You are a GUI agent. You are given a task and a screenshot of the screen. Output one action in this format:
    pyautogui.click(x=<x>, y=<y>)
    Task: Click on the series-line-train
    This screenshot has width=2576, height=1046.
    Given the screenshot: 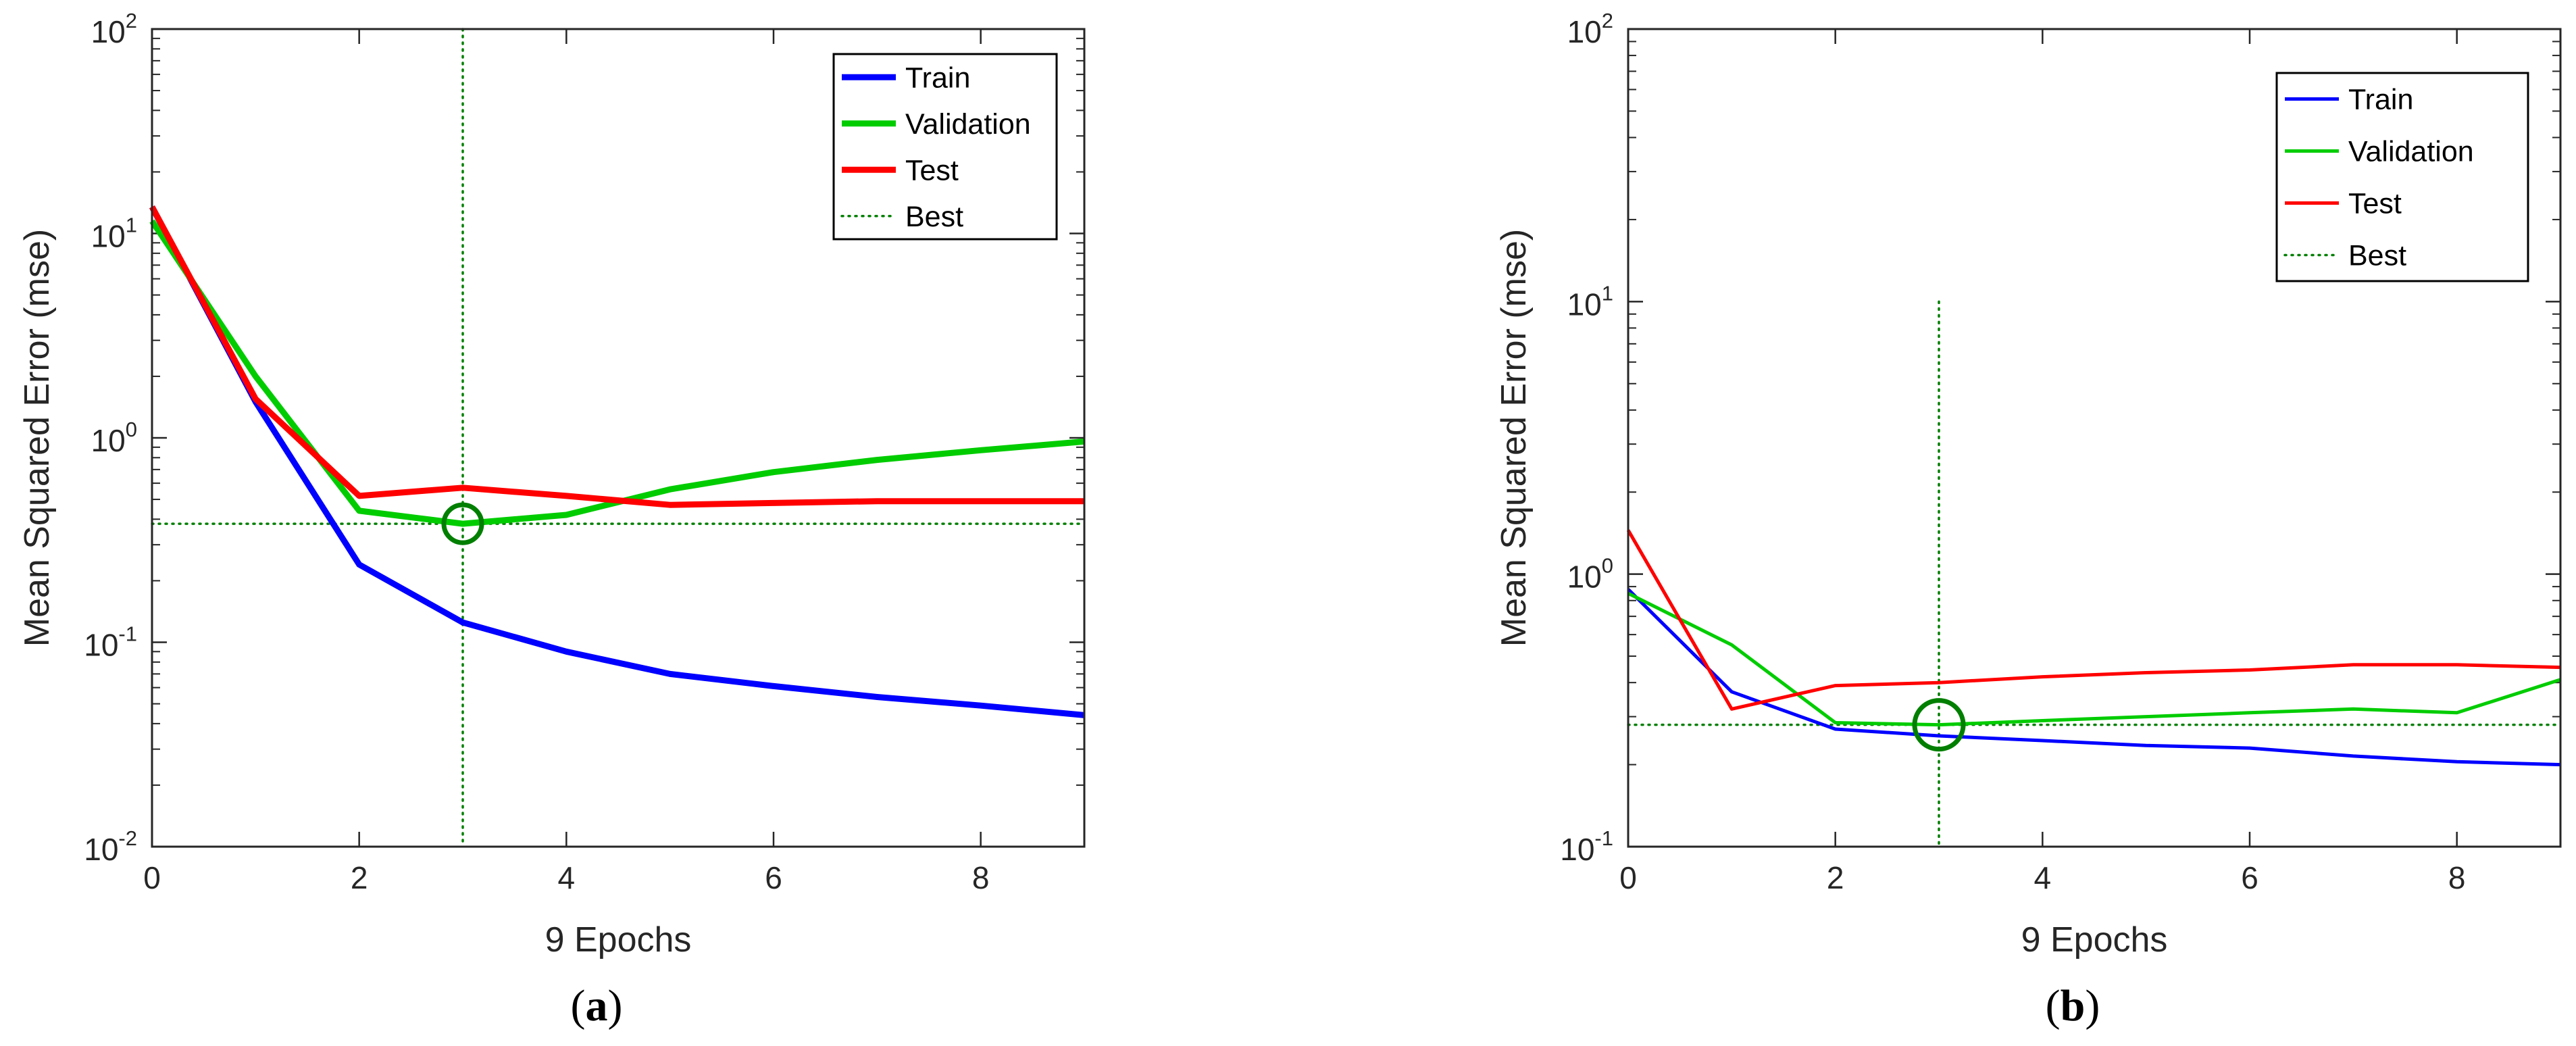 What is the action you would take?
    pyautogui.click(x=2094, y=677)
    